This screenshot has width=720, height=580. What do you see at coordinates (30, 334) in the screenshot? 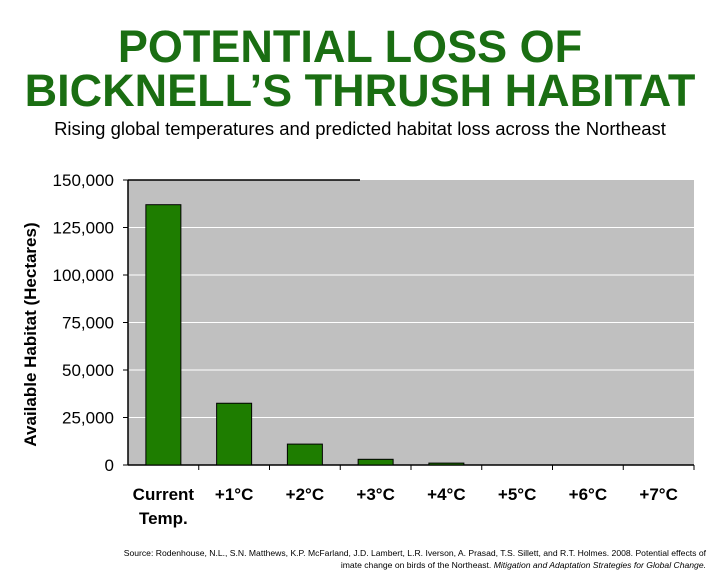
I see `y-axis-label: Available Habitat (Hectares)` at bounding box center [30, 334].